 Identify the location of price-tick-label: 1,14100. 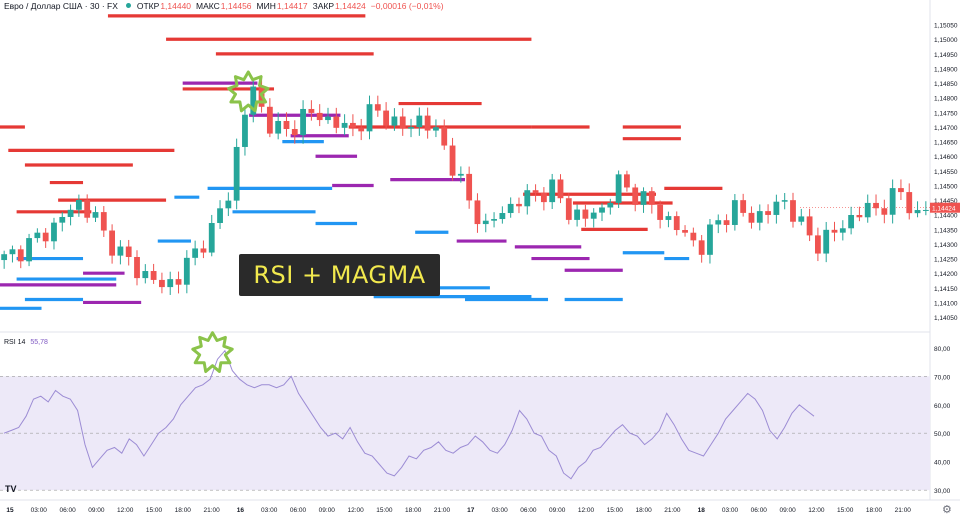
(946, 303).